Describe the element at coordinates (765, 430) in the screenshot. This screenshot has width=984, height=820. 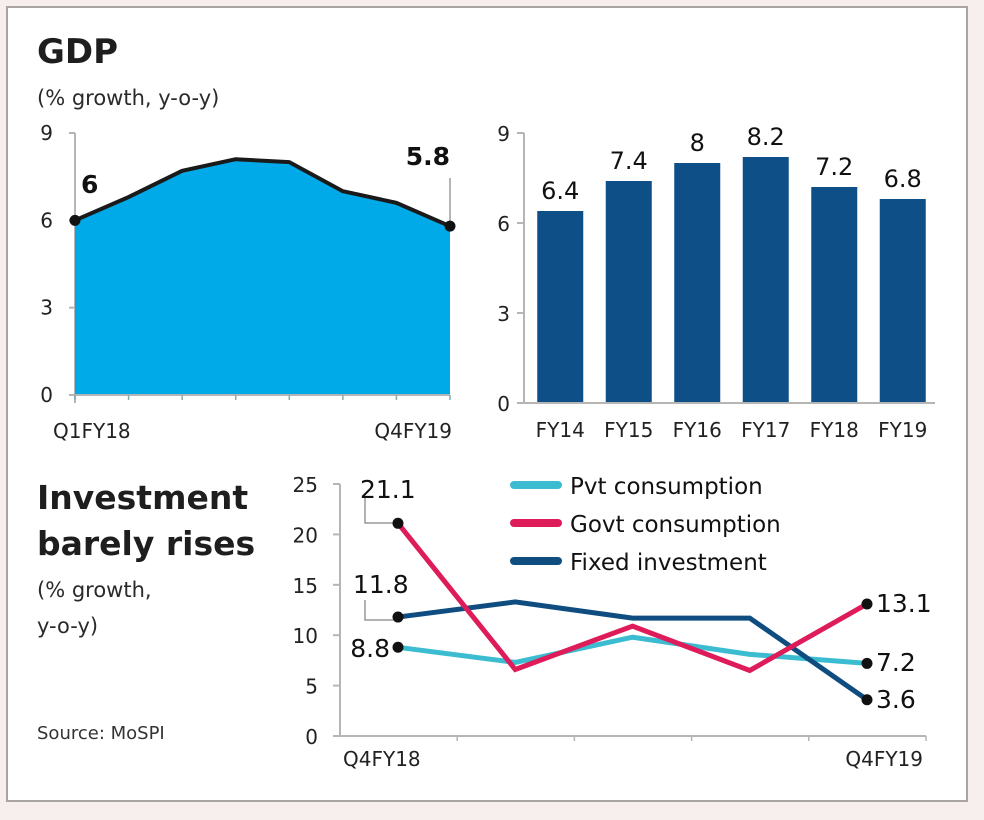
I see `bar-x-label: FY17` at that location.